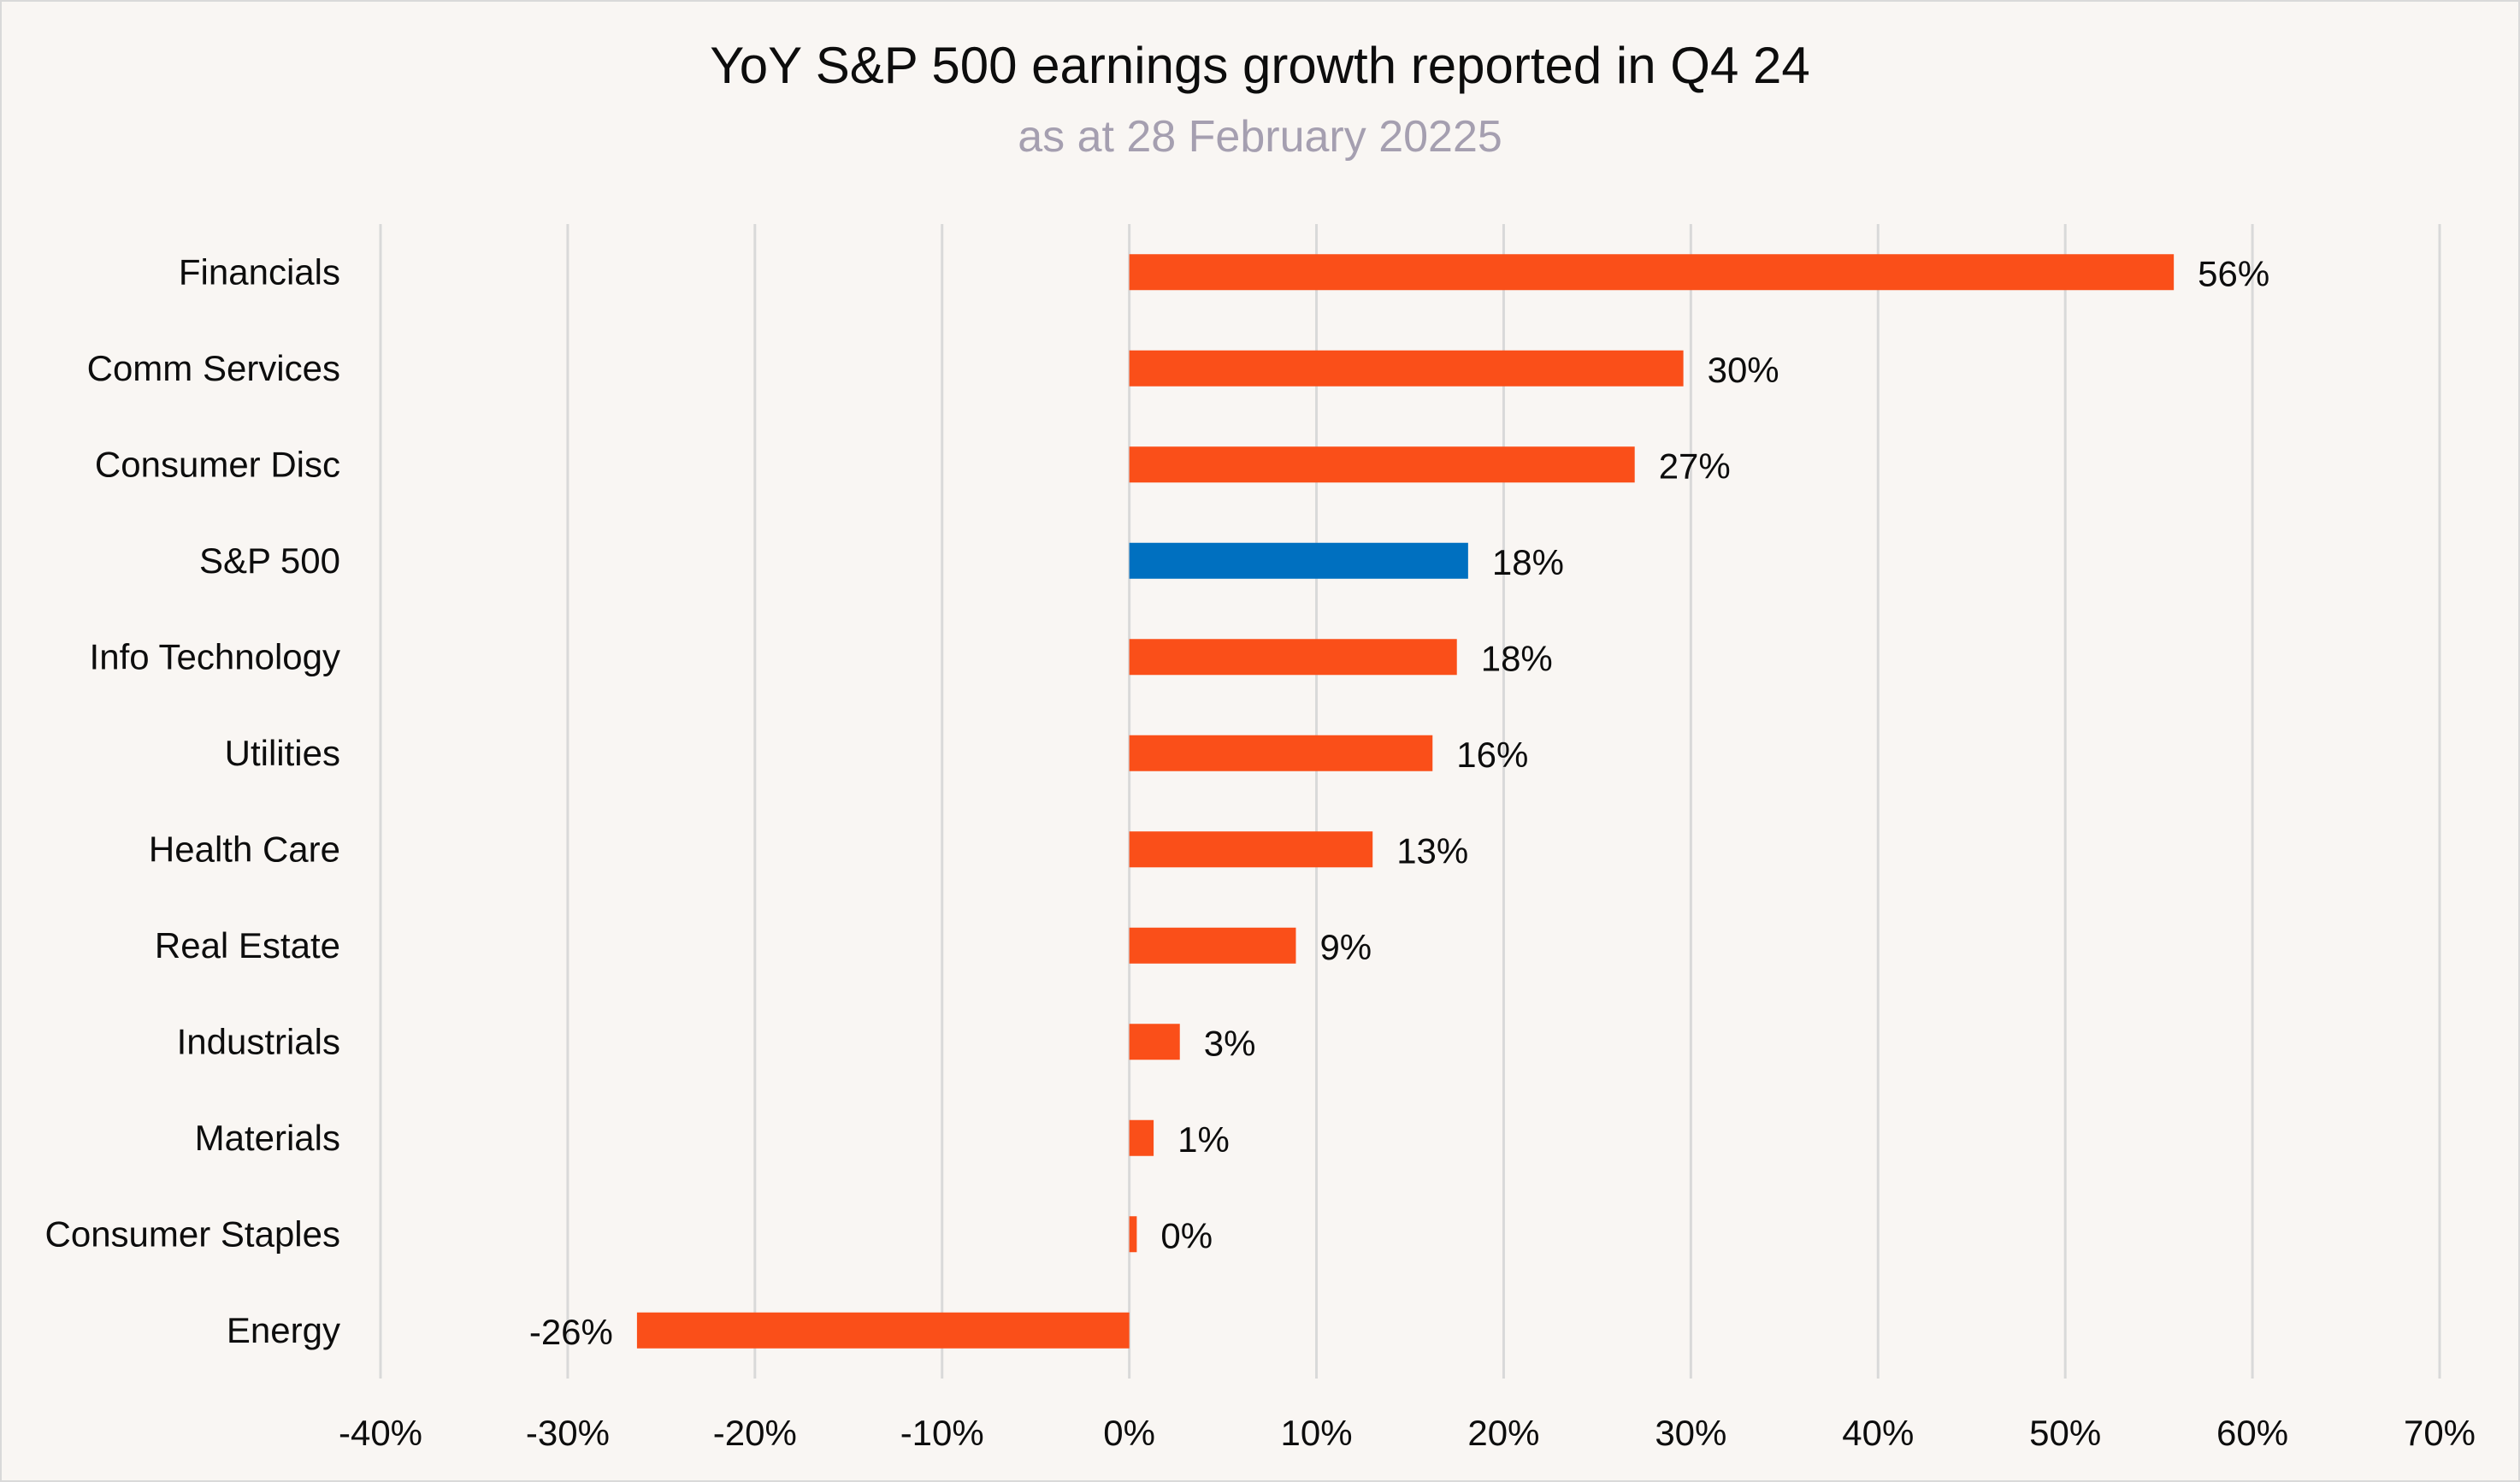  What do you see at coordinates (1503, 1433) in the screenshot?
I see `x-tick-label: 20%` at bounding box center [1503, 1433].